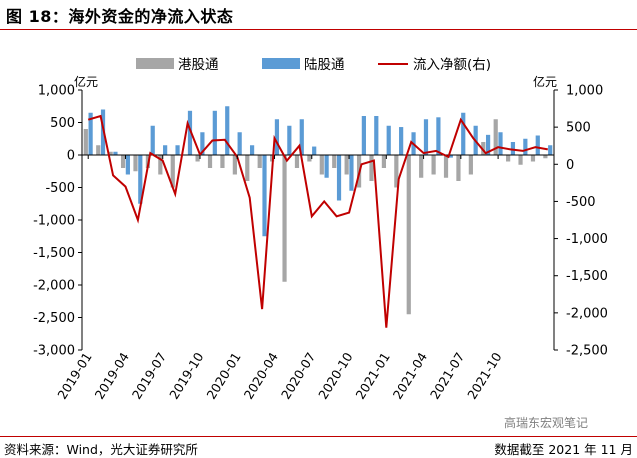 The height and width of the screenshot is (458, 637). What do you see at coordinates (223, 376) in the screenshot?
I see `x-tick-label: 2020-01` at bounding box center [223, 376].